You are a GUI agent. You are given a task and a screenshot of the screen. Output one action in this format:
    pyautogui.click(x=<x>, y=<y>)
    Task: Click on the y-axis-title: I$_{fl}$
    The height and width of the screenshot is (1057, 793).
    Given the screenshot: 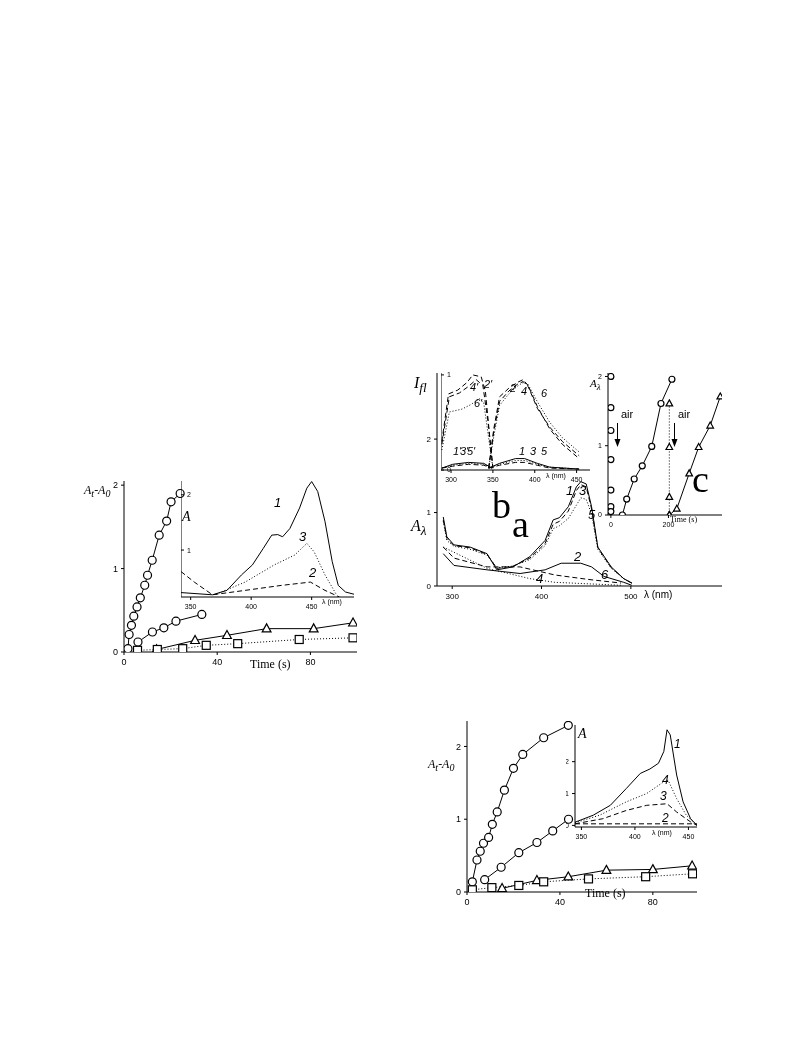 What is the action you would take?
    pyautogui.click(x=420, y=385)
    